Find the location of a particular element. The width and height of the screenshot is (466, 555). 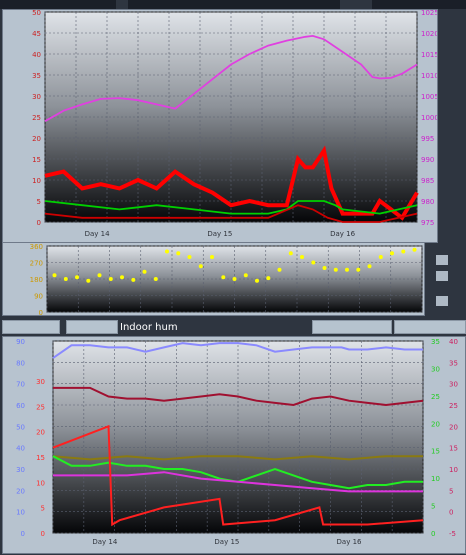

c1-left-tick-5: 25 is located at coordinates (36, 118).